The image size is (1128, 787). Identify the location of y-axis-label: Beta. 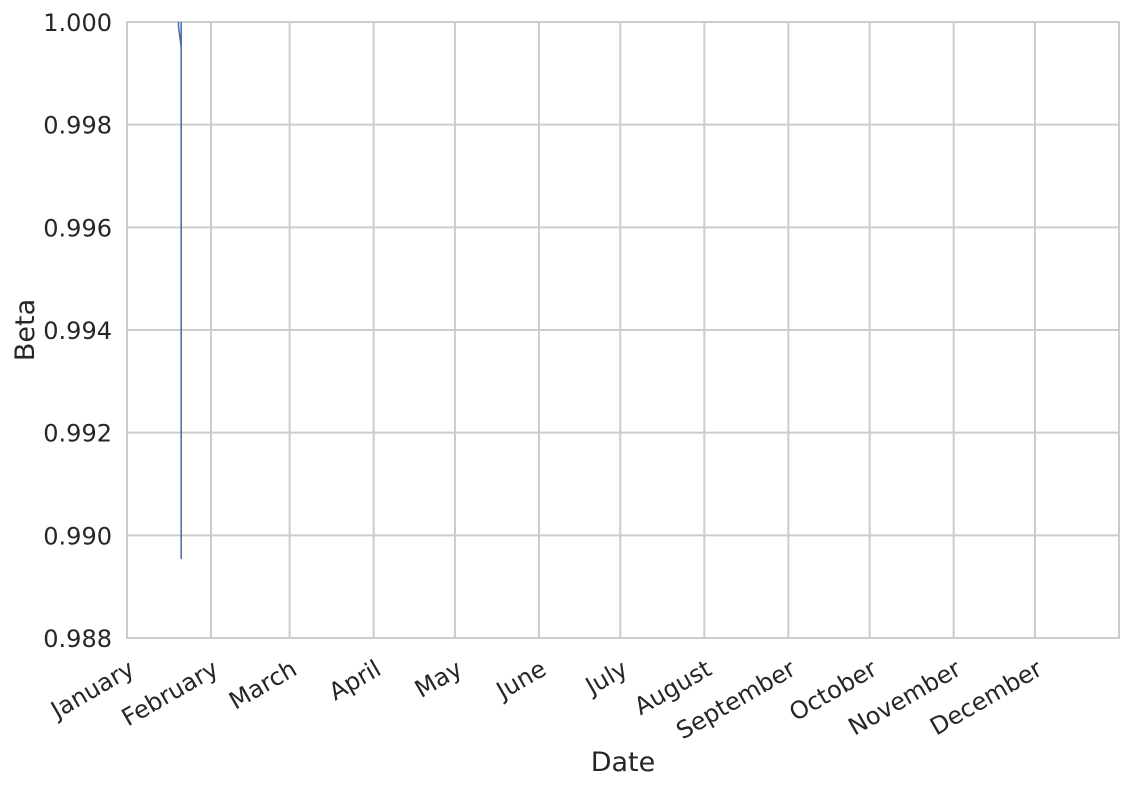
(25, 330).